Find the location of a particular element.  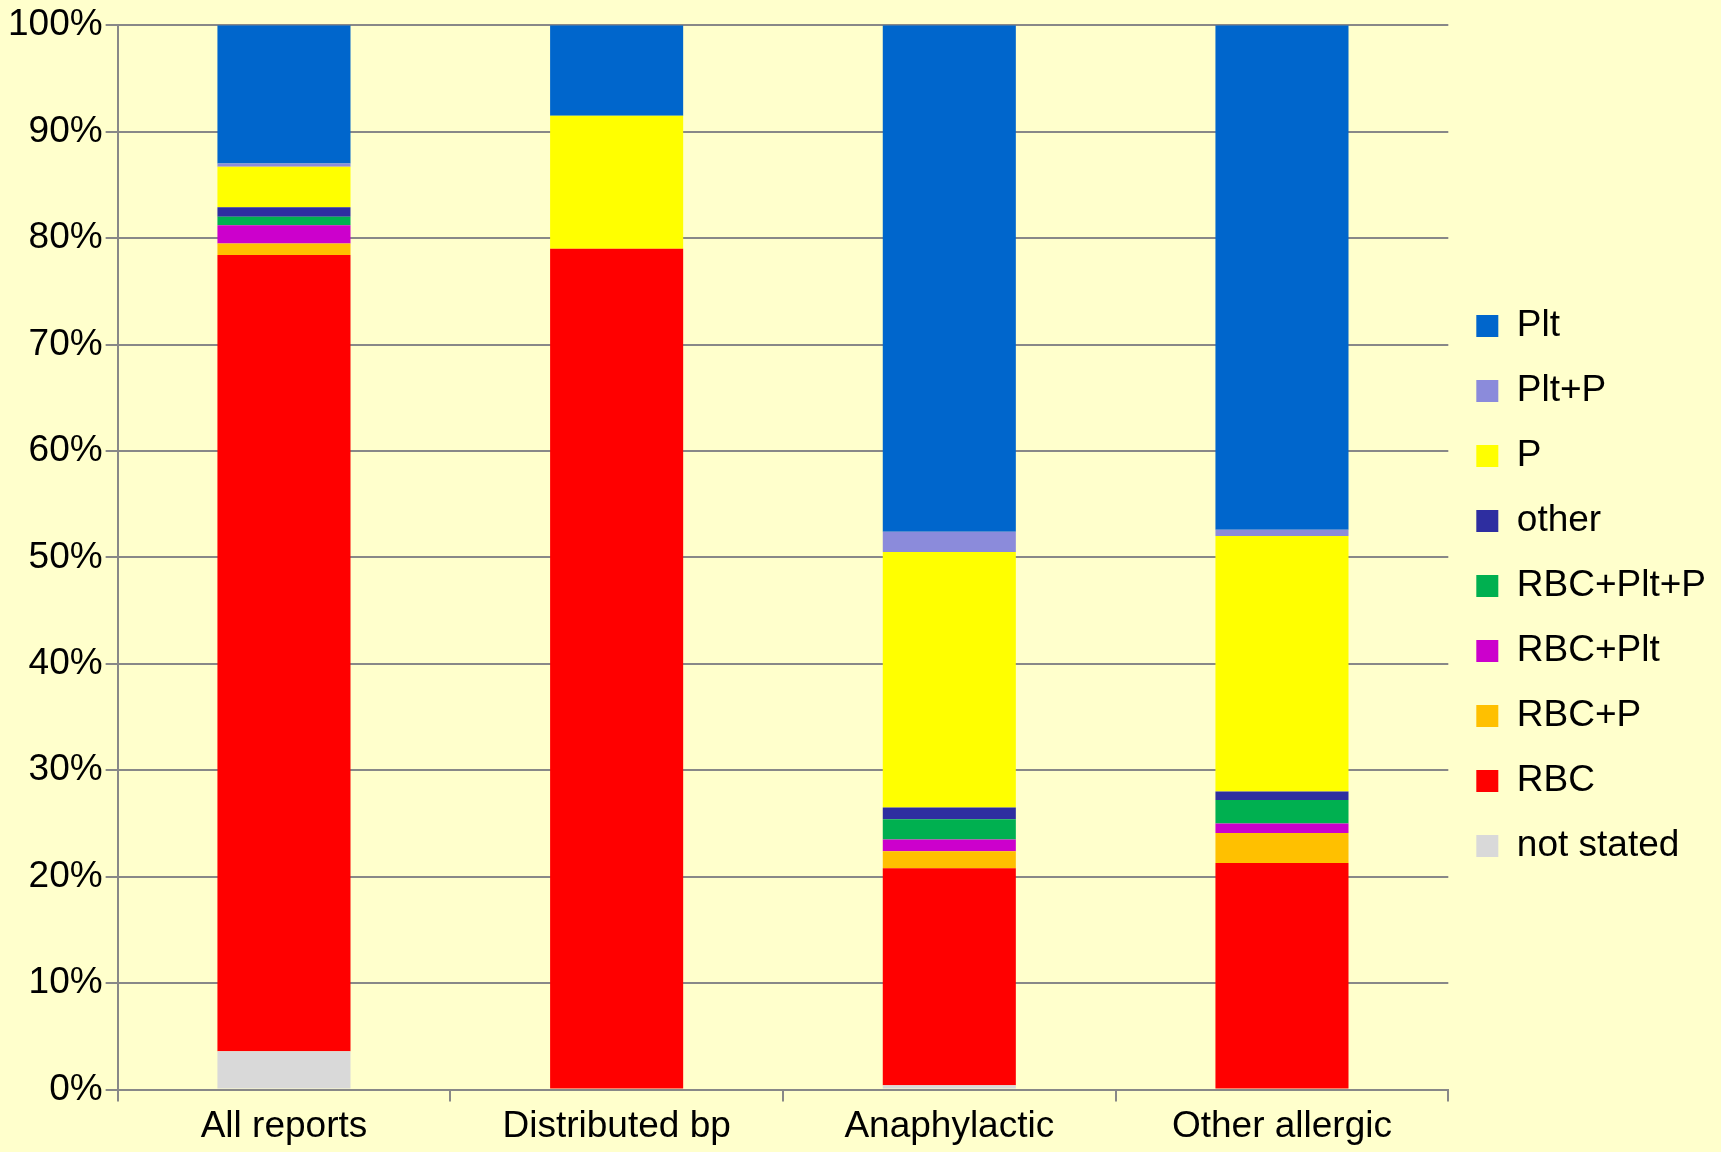

x-tick-label: All reports is located at coordinates (284, 1124).